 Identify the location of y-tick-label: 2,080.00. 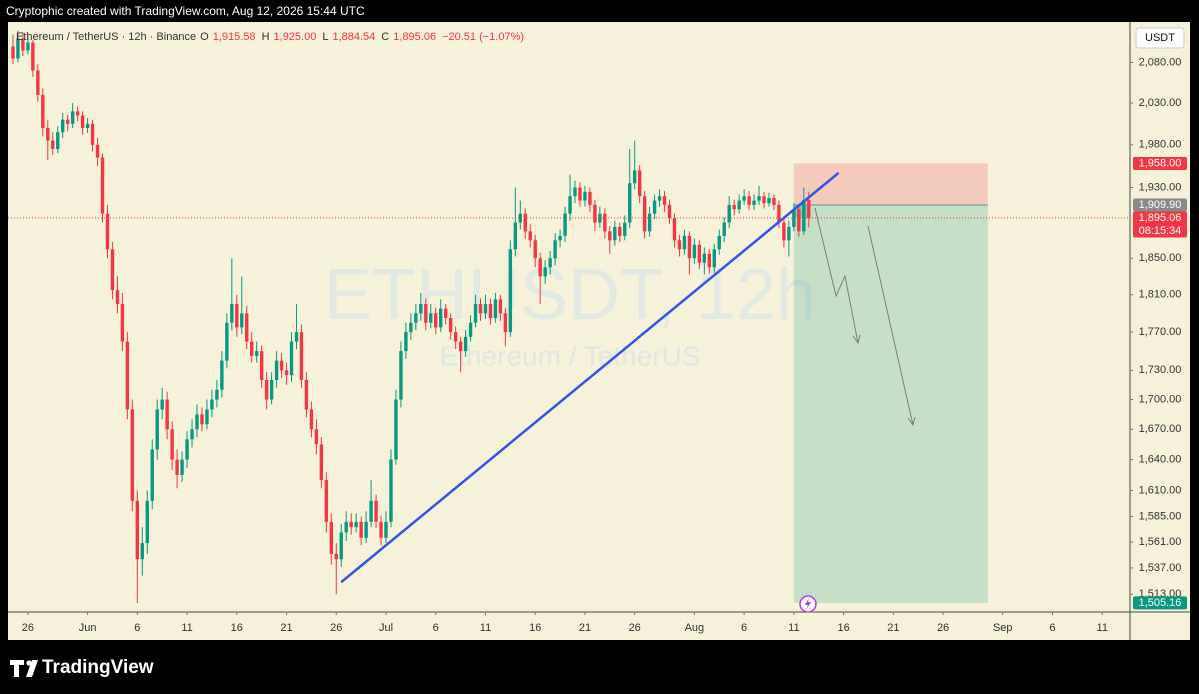
(1160, 62).